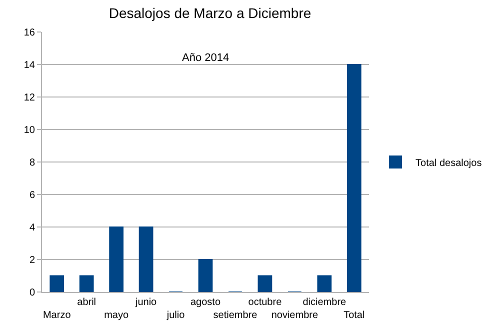 Image resolution: width=500 pixels, height=336 pixels. Describe the element at coordinates (30, 98) in the screenshot. I see `y-tick-label: 12` at that location.